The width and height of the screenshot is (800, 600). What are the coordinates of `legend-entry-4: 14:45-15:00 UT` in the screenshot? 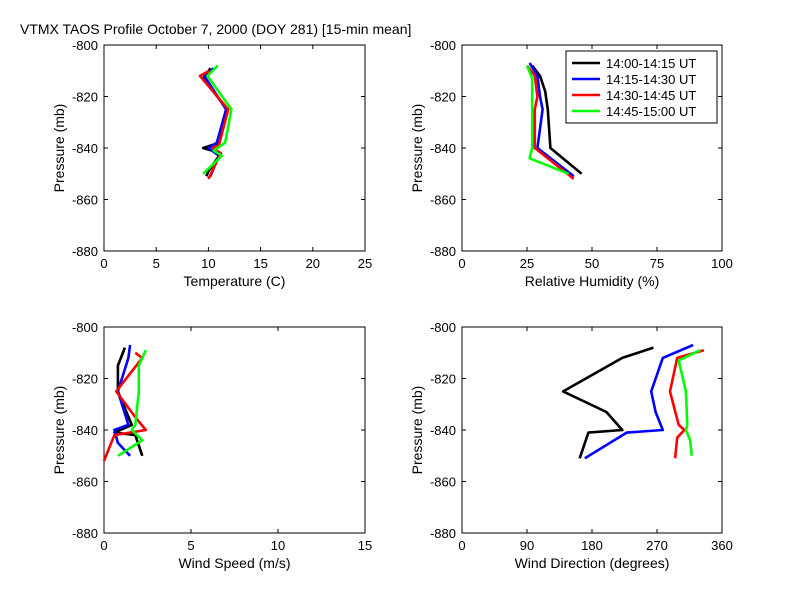 It's located at (651, 111).